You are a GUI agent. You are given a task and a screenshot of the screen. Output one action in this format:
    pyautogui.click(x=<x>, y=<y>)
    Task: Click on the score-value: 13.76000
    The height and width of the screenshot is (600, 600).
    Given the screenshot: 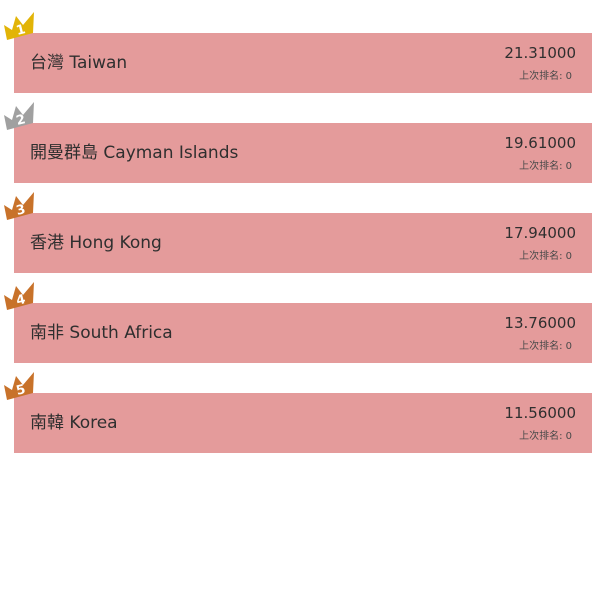 What is the action you would take?
    pyautogui.click(x=540, y=323)
    